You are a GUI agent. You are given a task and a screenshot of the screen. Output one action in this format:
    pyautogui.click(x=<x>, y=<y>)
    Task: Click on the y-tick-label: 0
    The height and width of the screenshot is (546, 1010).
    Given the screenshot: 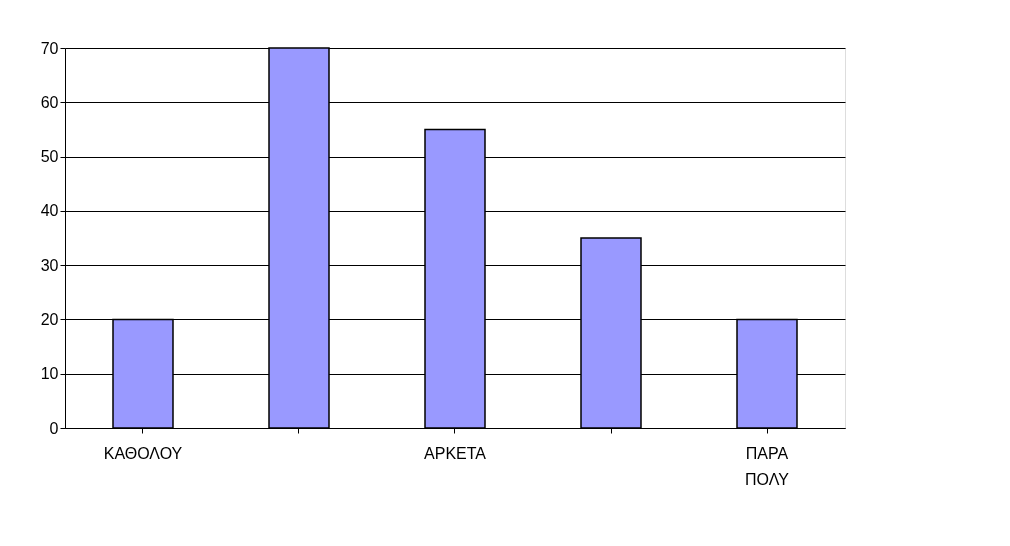 What is the action you would take?
    pyautogui.click(x=54, y=428)
    